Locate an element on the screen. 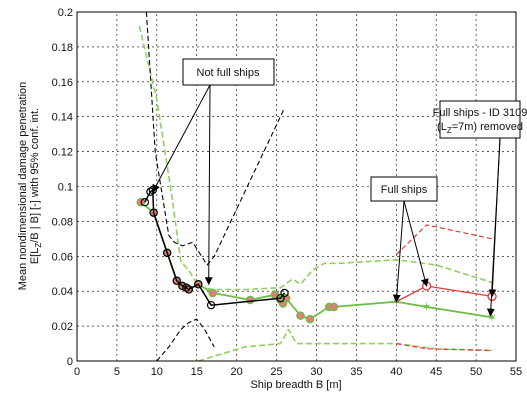 The height and width of the screenshot is (398, 527). y-tick-label: 0.16 is located at coordinates (62, 83).